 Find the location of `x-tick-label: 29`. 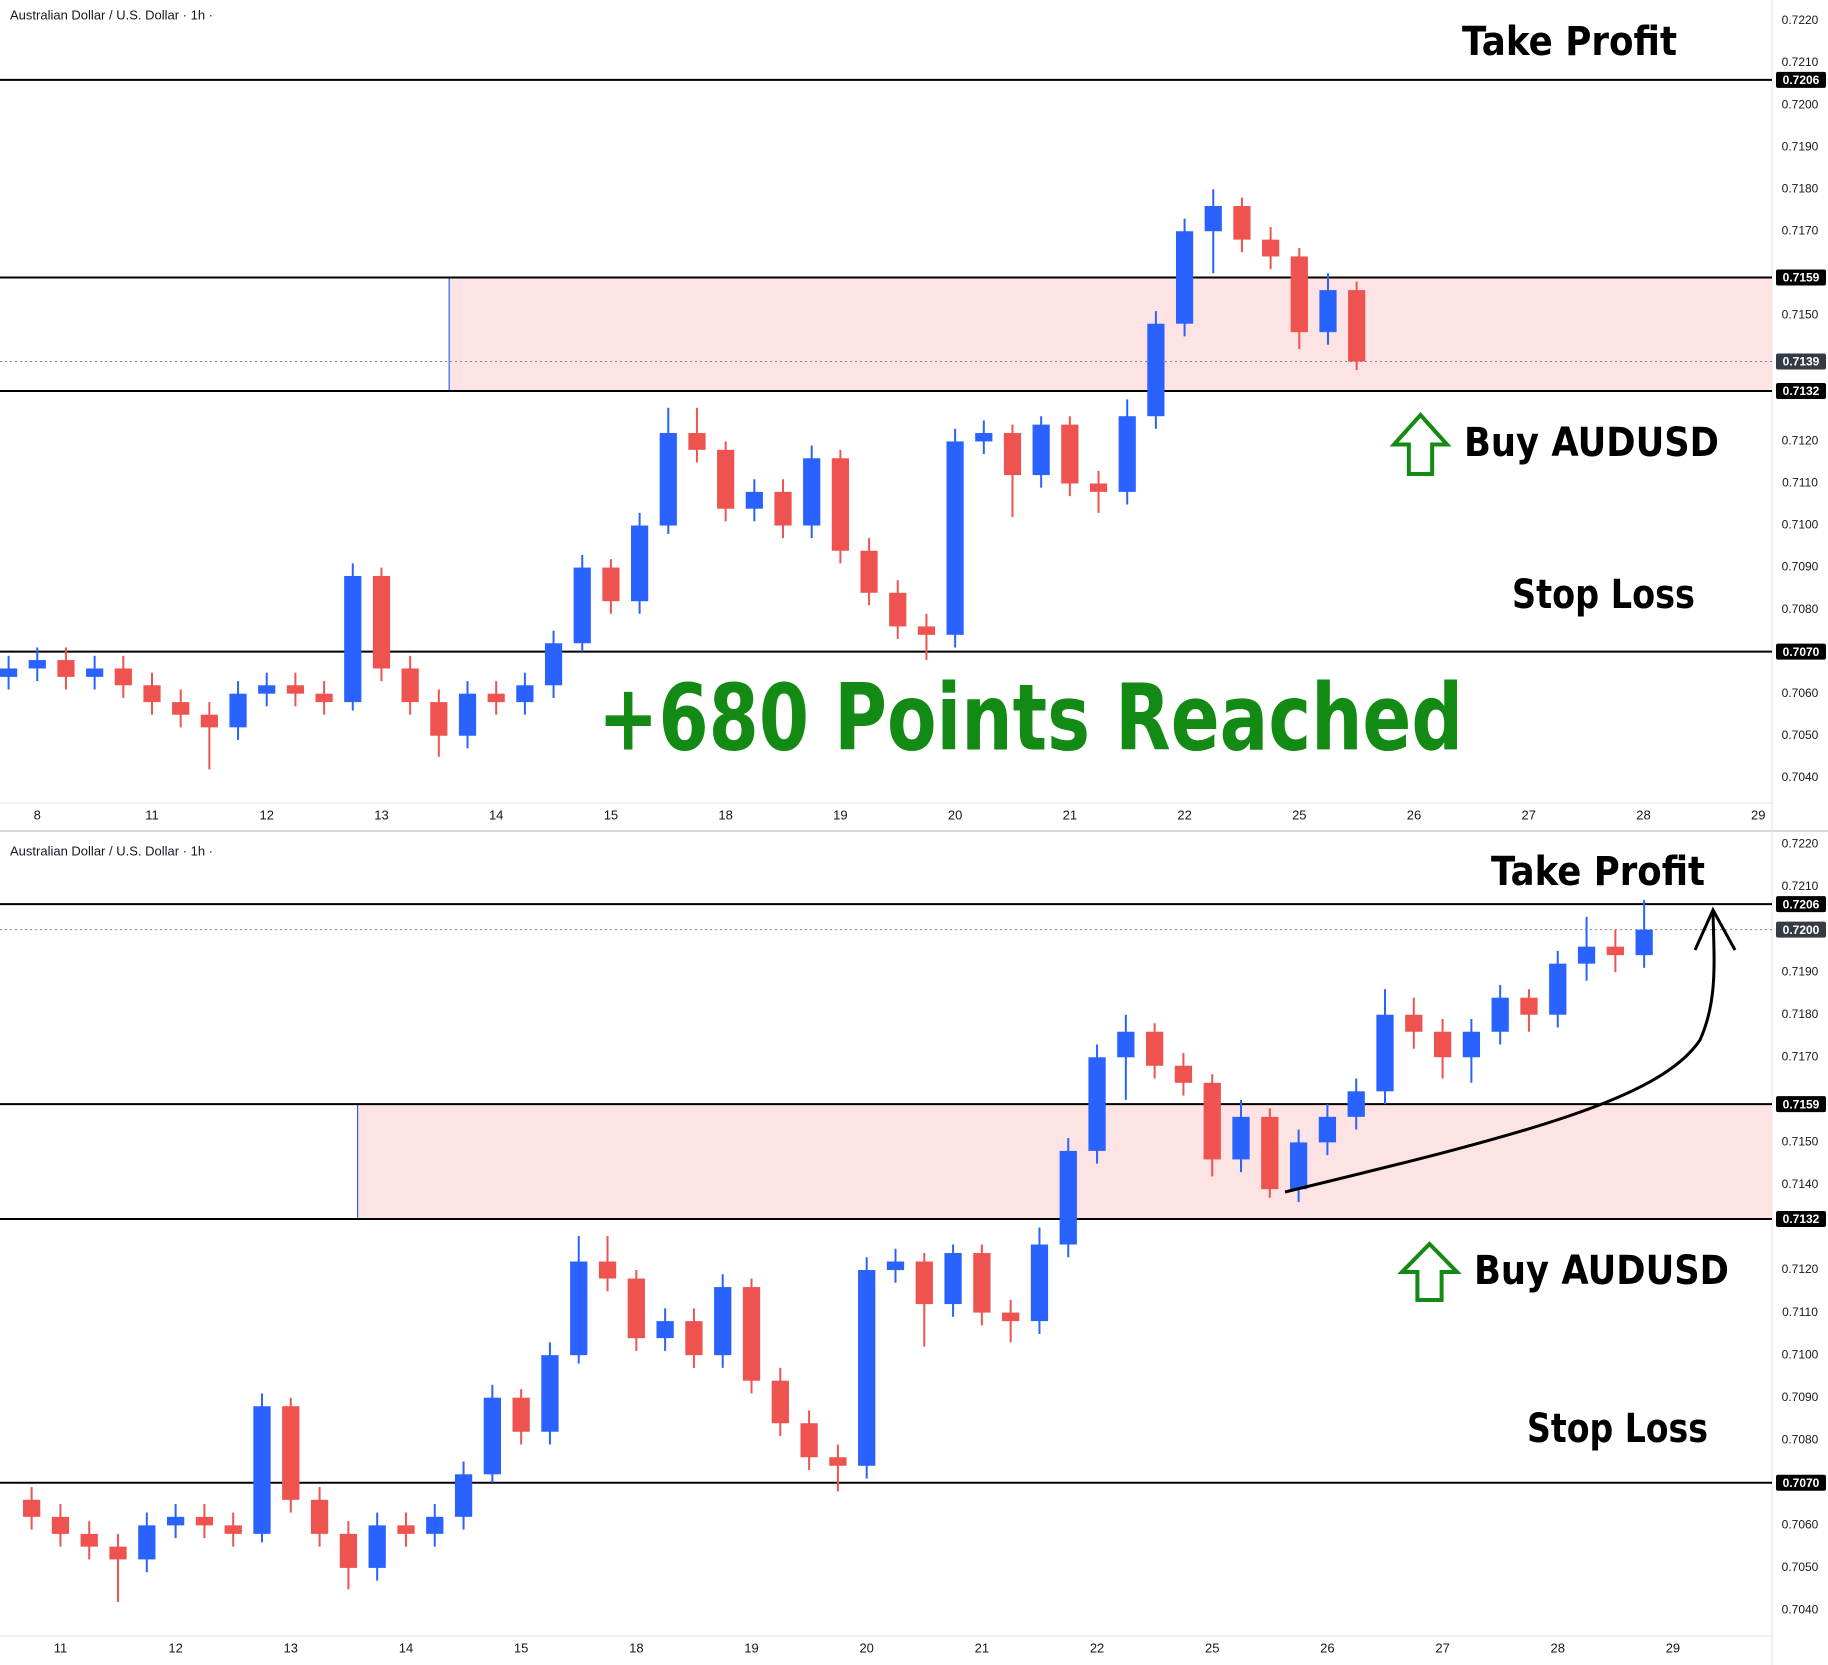

x-tick-label: 29 is located at coordinates (1673, 1647).